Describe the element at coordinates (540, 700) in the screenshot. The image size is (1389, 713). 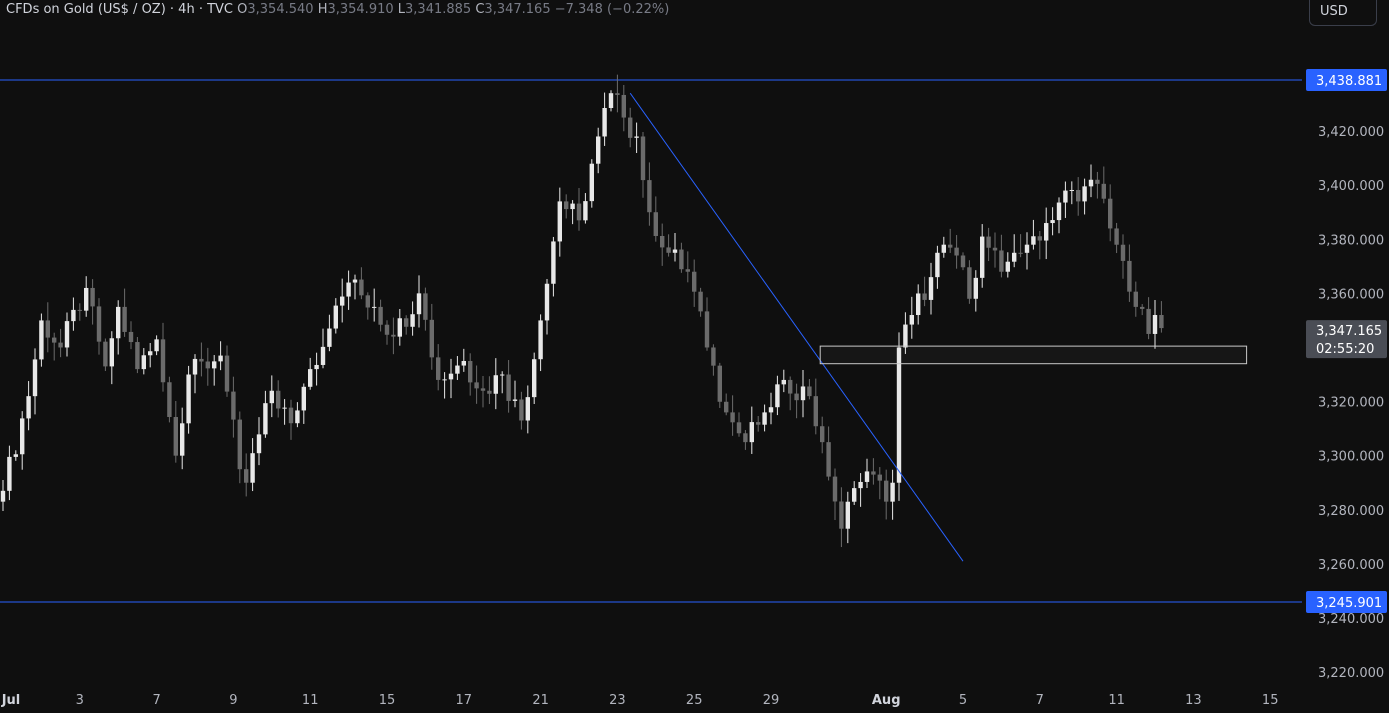
I see `time-tick-label: 21` at that location.